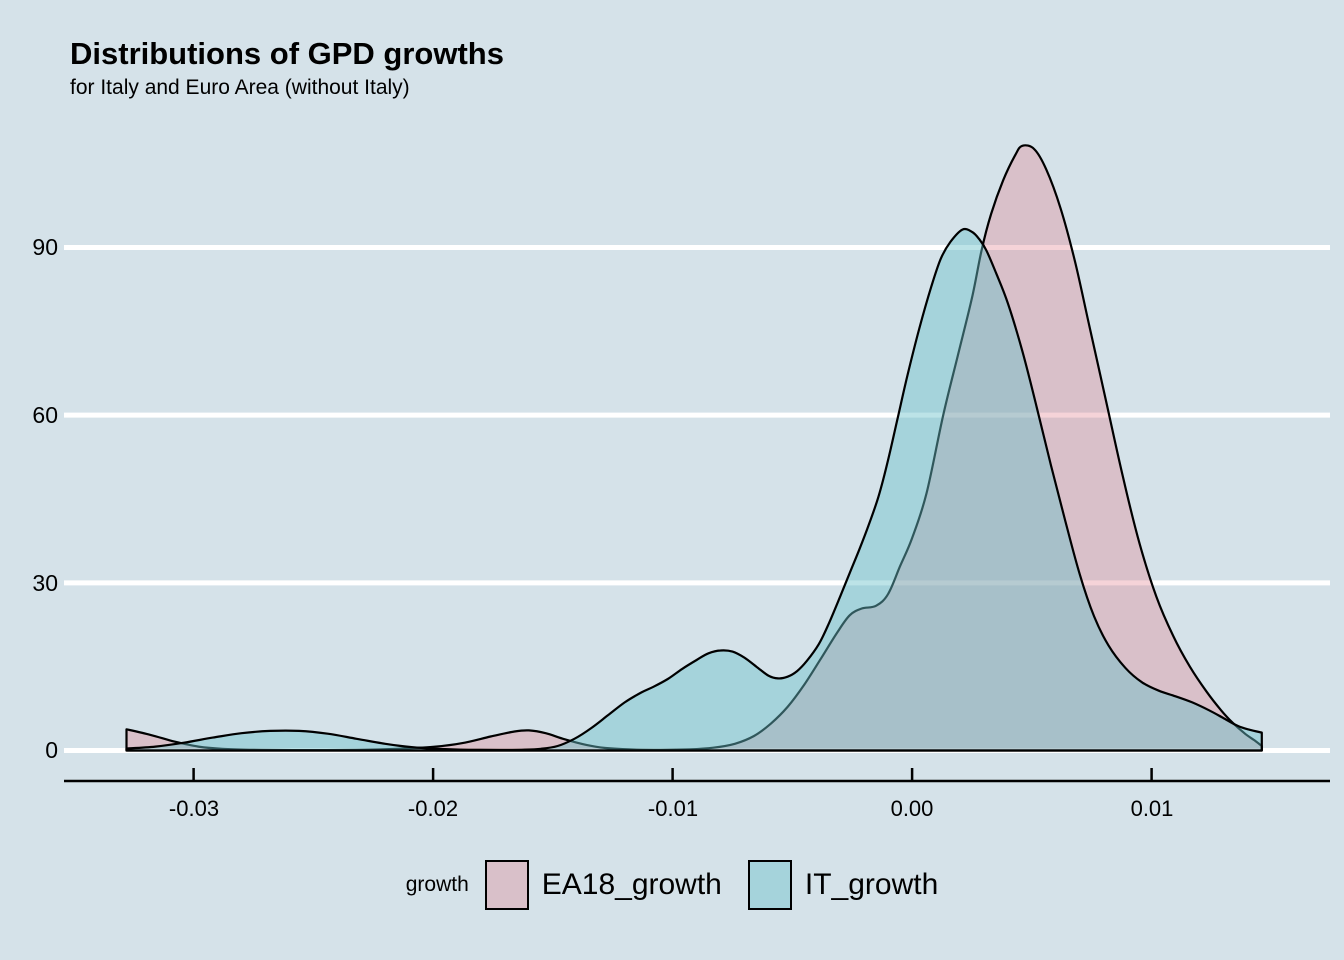  I want to click on chart-title: Distributions of GPD growths, so click(287, 53).